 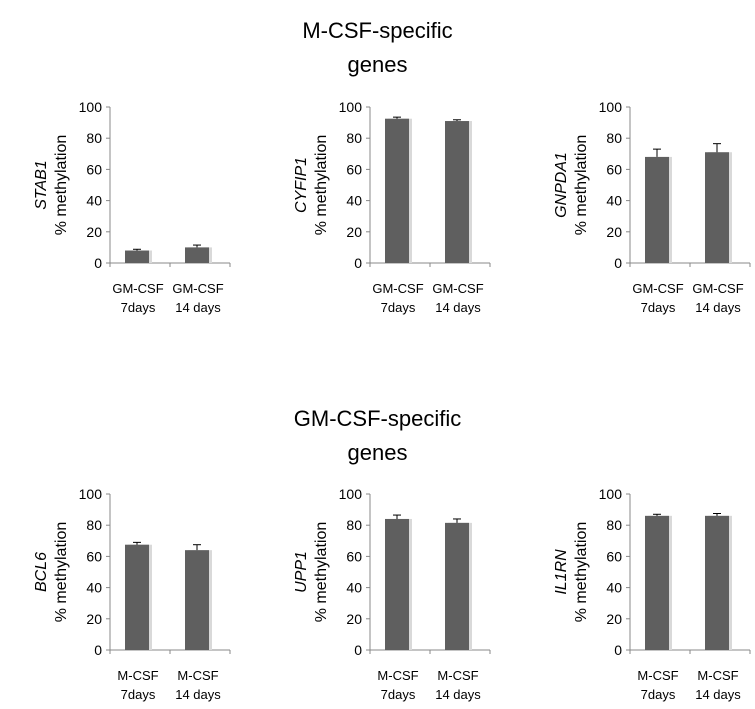 I want to click on y-axis-label: UPP1% methylation, so click(x=311, y=572).